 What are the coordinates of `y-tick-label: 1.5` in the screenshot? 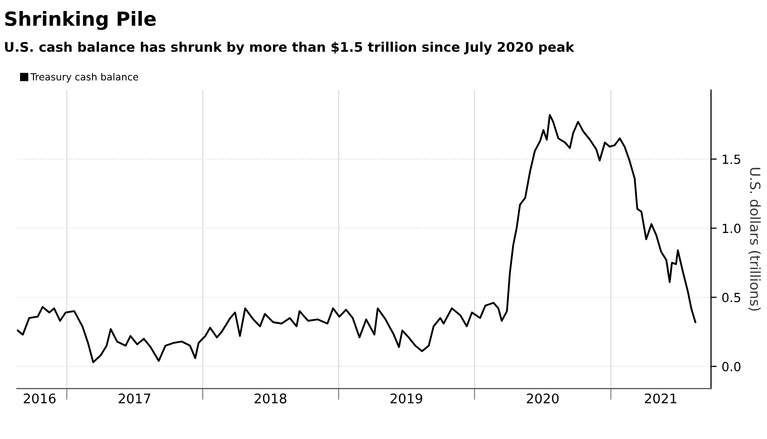 It's located at (731, 159).